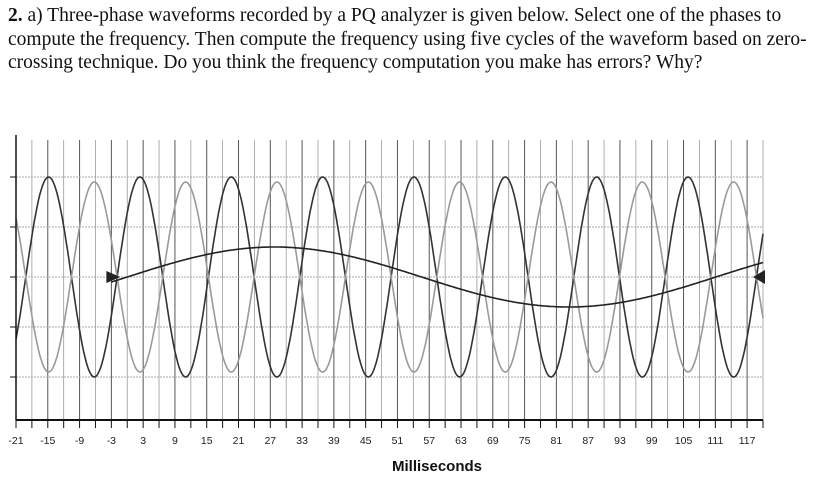  Describe the element at coordinates (15, 441) in the screenshot. I see `x-tick-label: -21` at that location.